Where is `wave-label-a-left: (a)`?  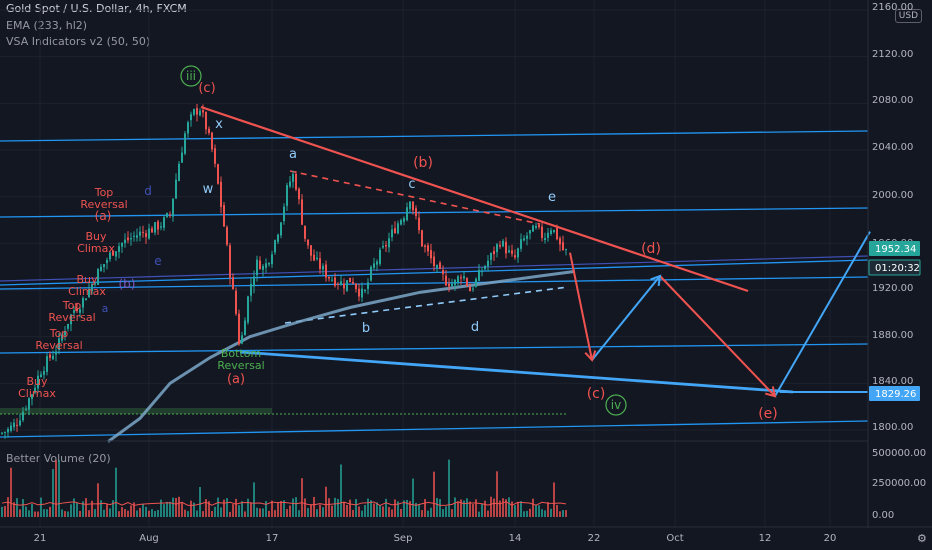
wave-label-a-left: (a) is located at coordinates (103, 216).